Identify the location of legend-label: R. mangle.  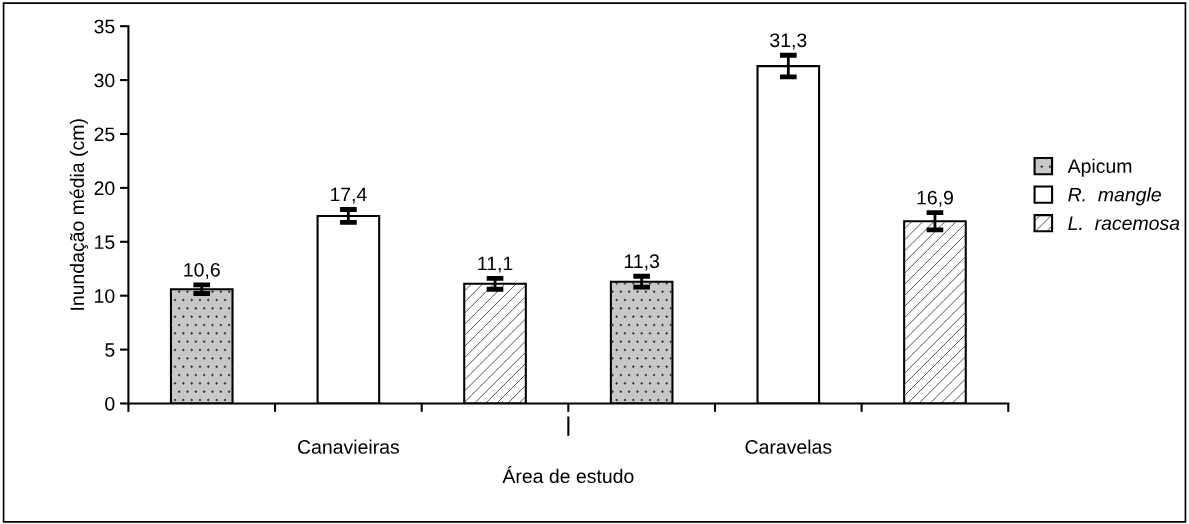
(1114, 196).